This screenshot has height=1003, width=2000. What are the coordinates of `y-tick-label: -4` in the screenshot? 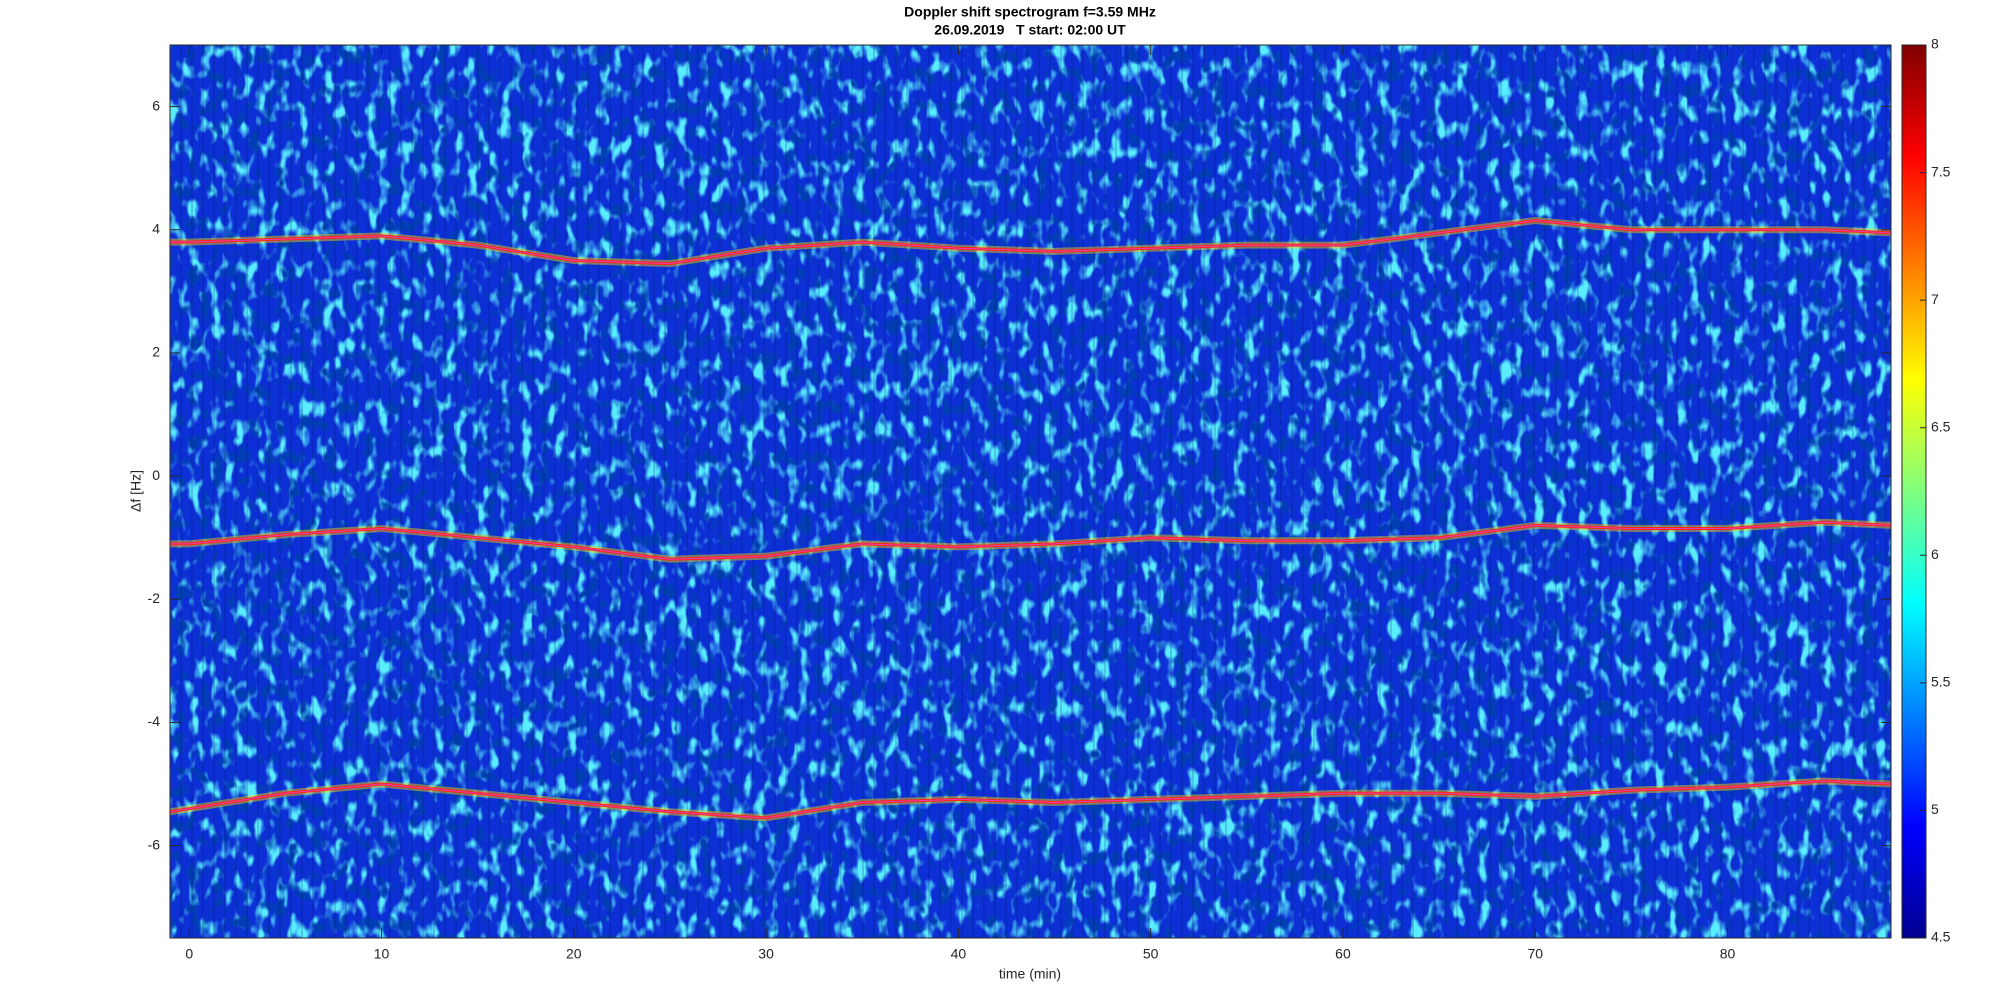 It's located at (154, 721).